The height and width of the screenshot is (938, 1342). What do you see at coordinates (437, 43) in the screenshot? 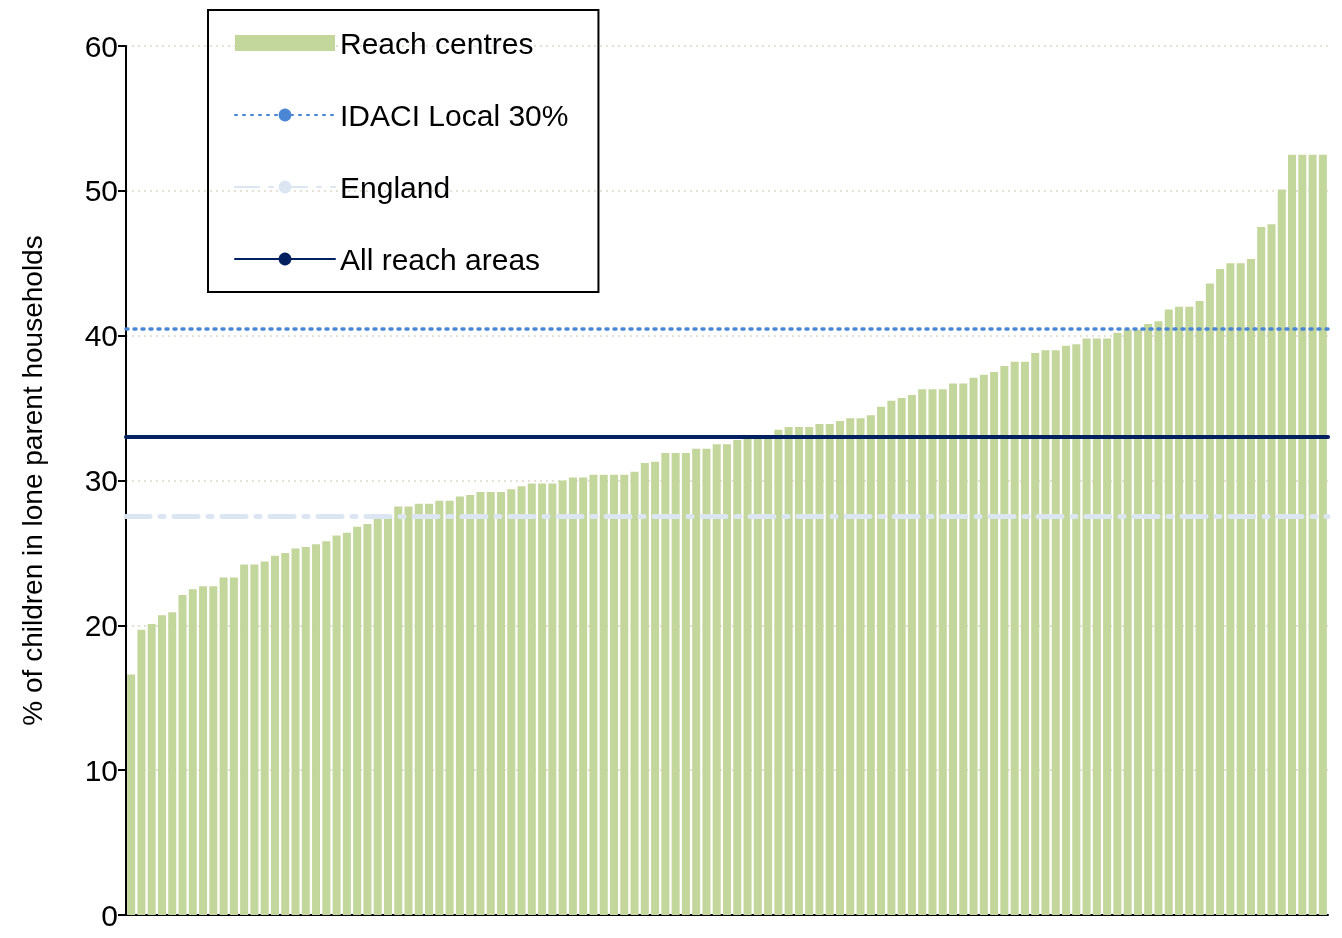
I see `legend-label: Reach centres` at bounding box center [437, 43].